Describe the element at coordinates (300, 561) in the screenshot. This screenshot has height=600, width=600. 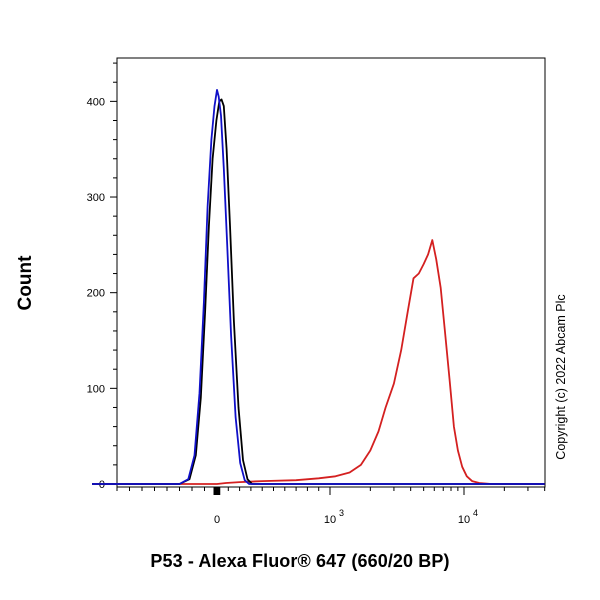
I see `x-axis-label: P53 - Alexa Fluor® 647 (660/20 BP)` at that location.